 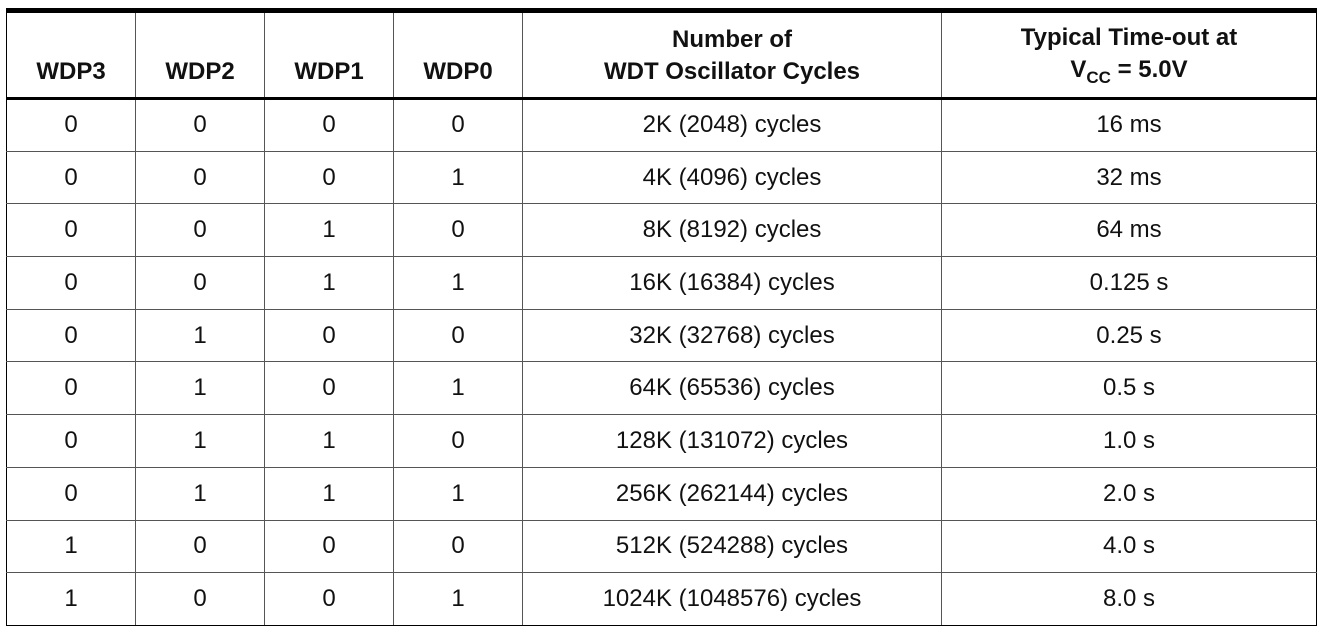 What do you see at coordinates (732, 283) in the screenshot?
I see `cell-oscillator-cycles: 16K (16384) cycles` at bounding box center [732, 283].